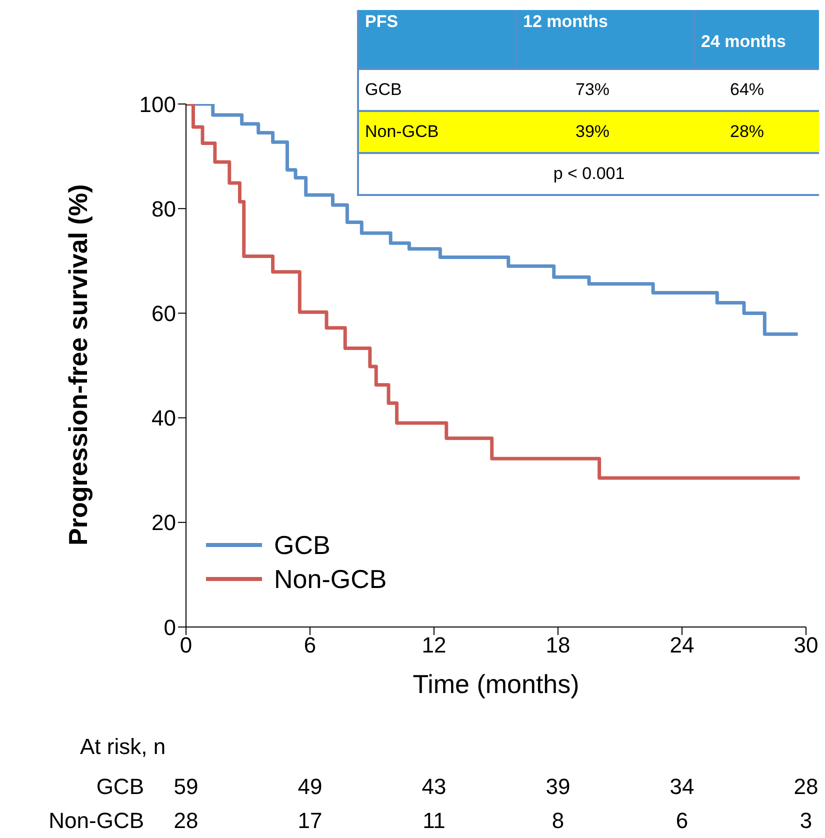 The height and width of the screenshot is (838, 825). What do you see at coordinates (589, 175) in the screenshot?
I see `annotation: p < 0.001` at bounding box center [589, 175].